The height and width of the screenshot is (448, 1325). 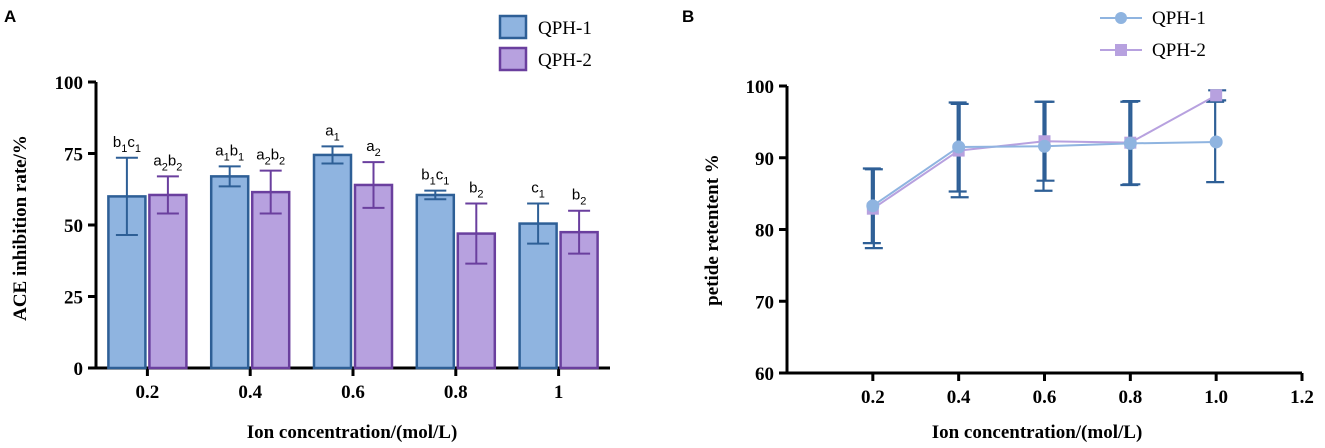 What do you see at coordinates (1153, 34) in the screenshot?
I see `panel-b-legend: QPH-1 QPH-2` at bounding box center [1153, 34].